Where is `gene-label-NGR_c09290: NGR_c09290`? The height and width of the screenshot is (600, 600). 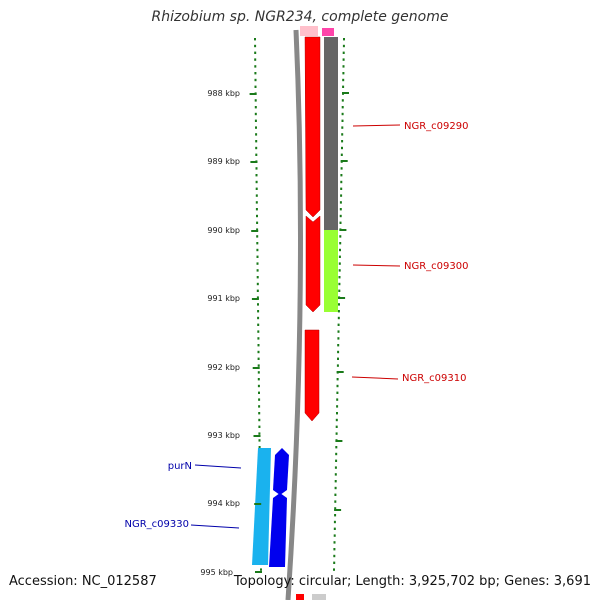
gene-label-NGR_c09290: NGR_c09290 is located at coordinates (436, 126).